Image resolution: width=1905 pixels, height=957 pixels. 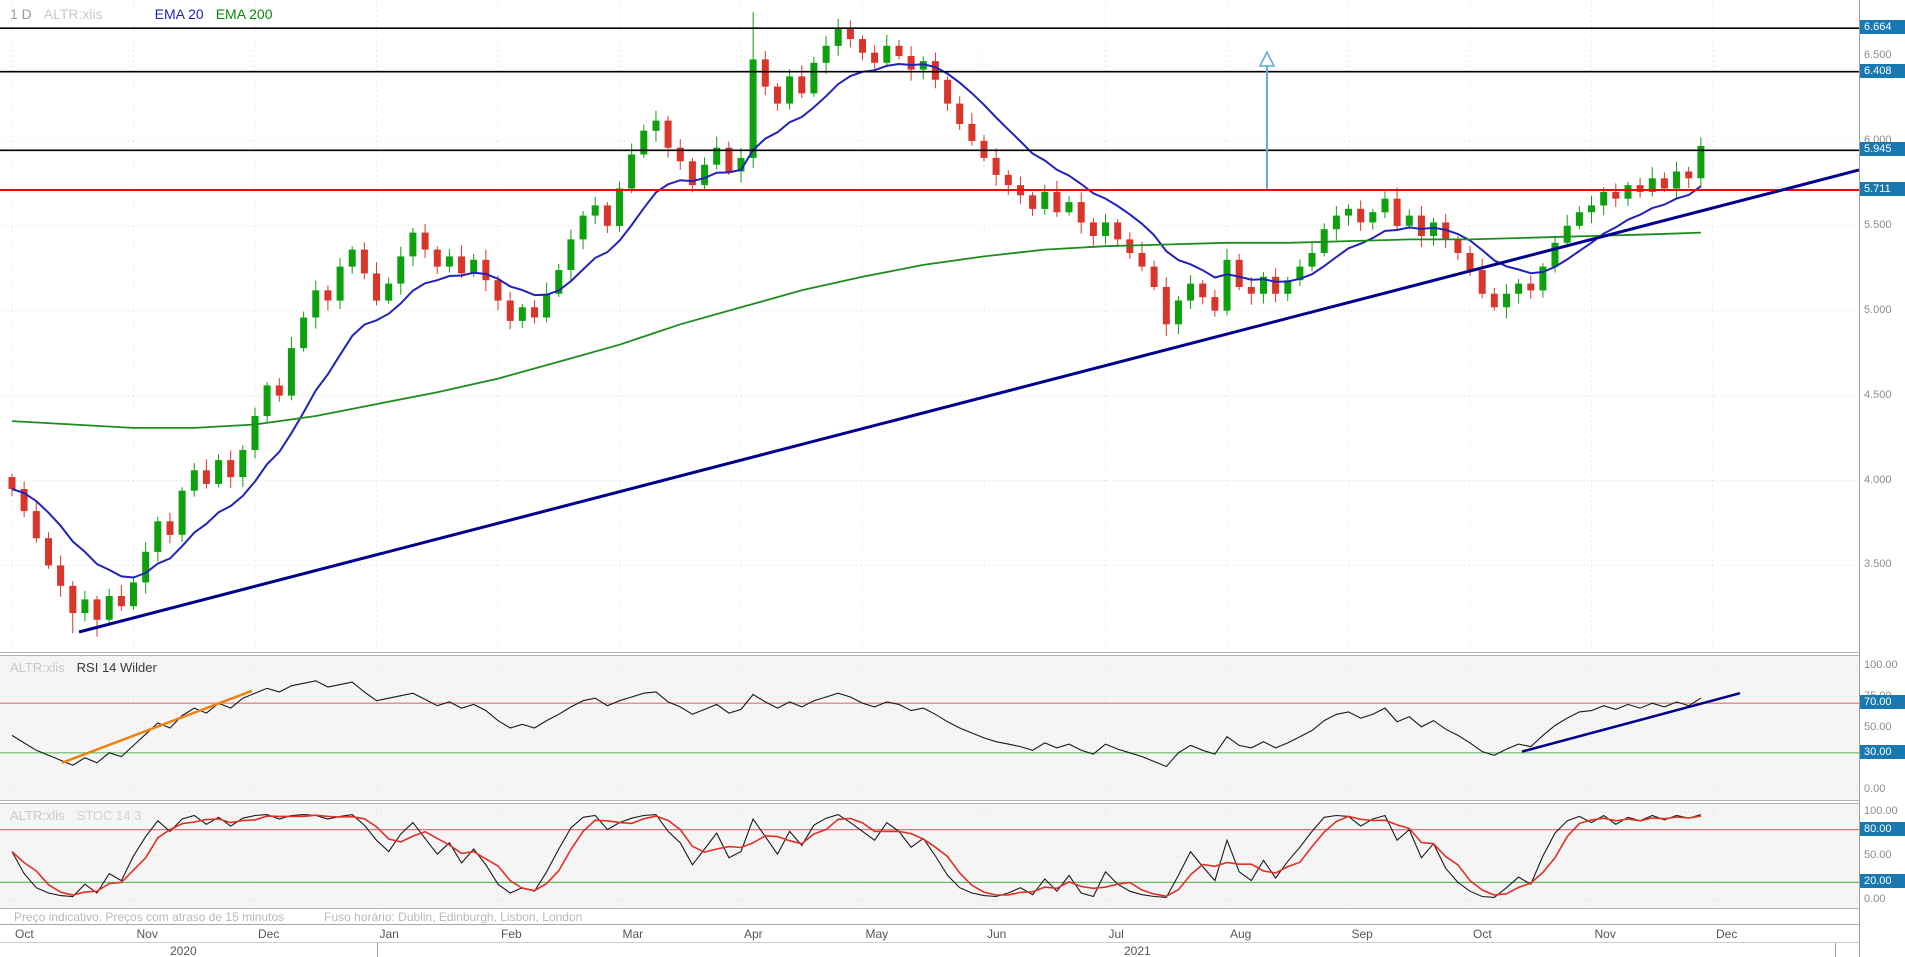 What do you see at coordinates (1882, 149) in the screenshot?
I see `price-level-badge: 5.945` at bounding box center [1882, 149].